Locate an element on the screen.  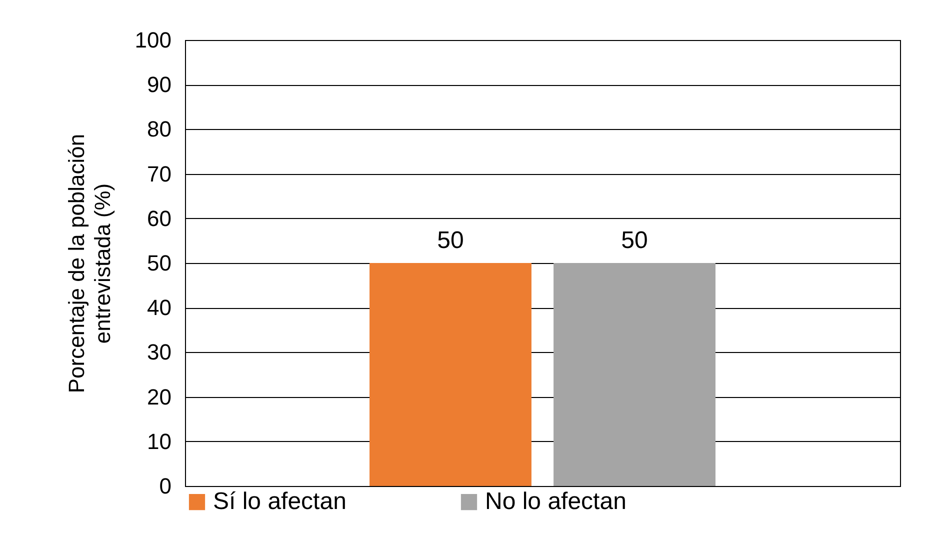
y-tick-label: 0 is located at coordinates (165, 486).